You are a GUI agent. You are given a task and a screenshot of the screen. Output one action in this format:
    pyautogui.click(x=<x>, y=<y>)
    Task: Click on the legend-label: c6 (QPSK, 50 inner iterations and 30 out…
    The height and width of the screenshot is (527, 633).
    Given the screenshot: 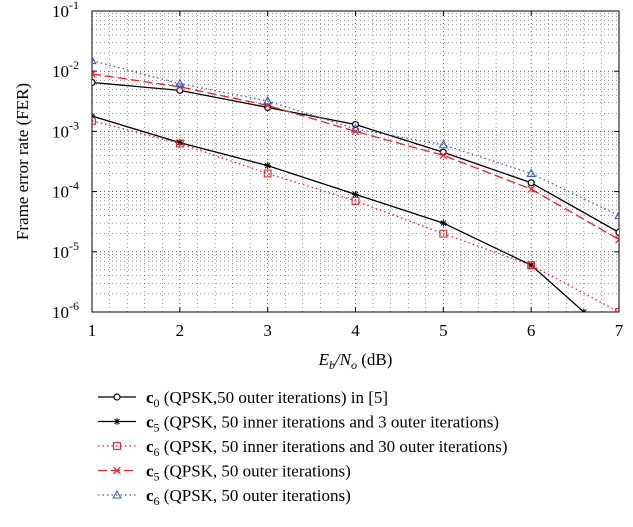 What is the action you would take?
    pyautogui.click(x=327, y=448)
    